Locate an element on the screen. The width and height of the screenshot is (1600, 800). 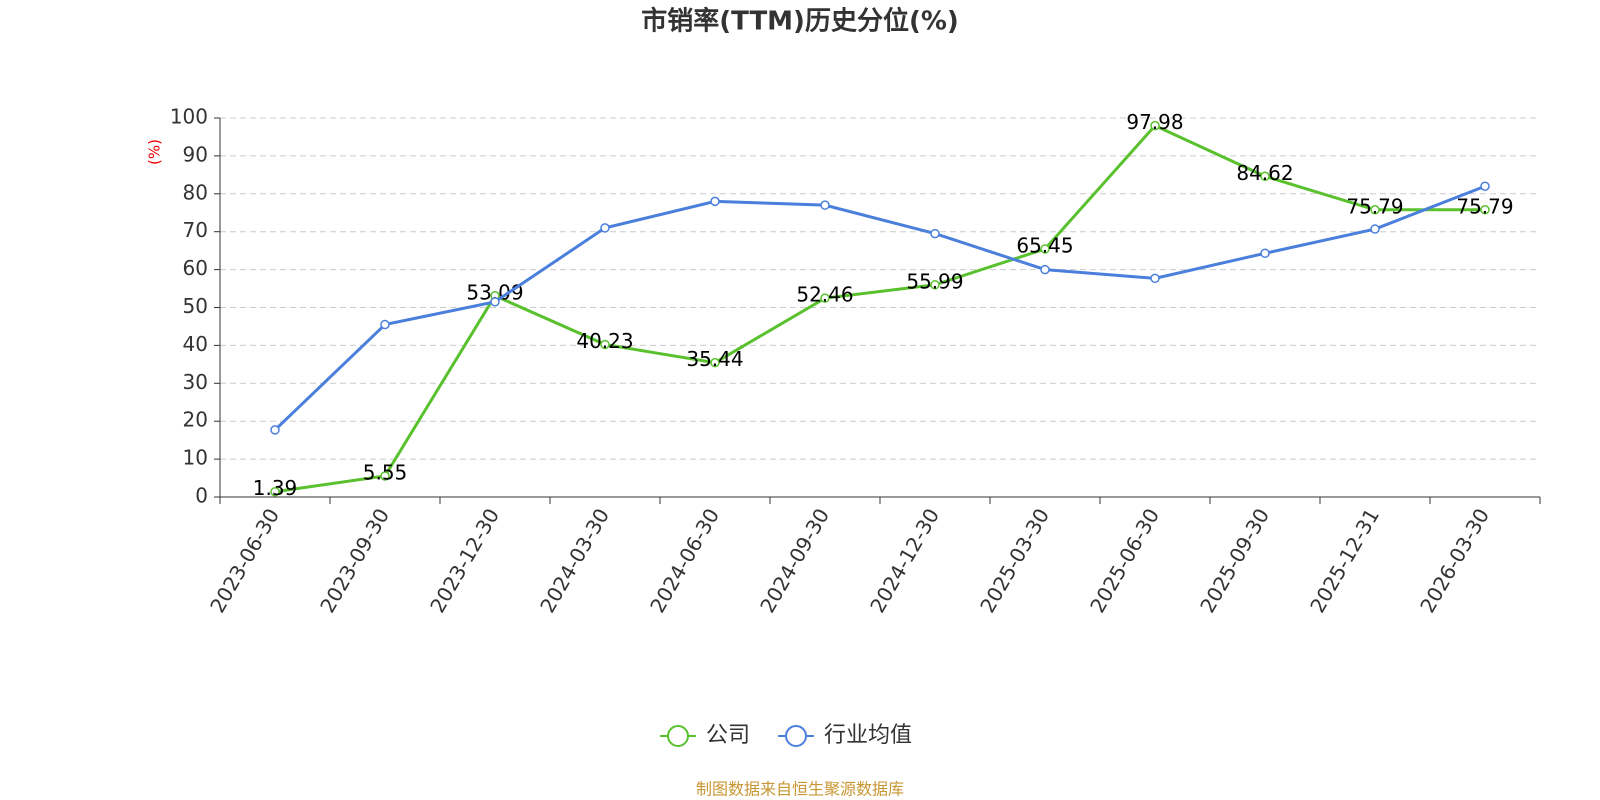
legend-item: 行业均值 is located at coordinates (845, 735).